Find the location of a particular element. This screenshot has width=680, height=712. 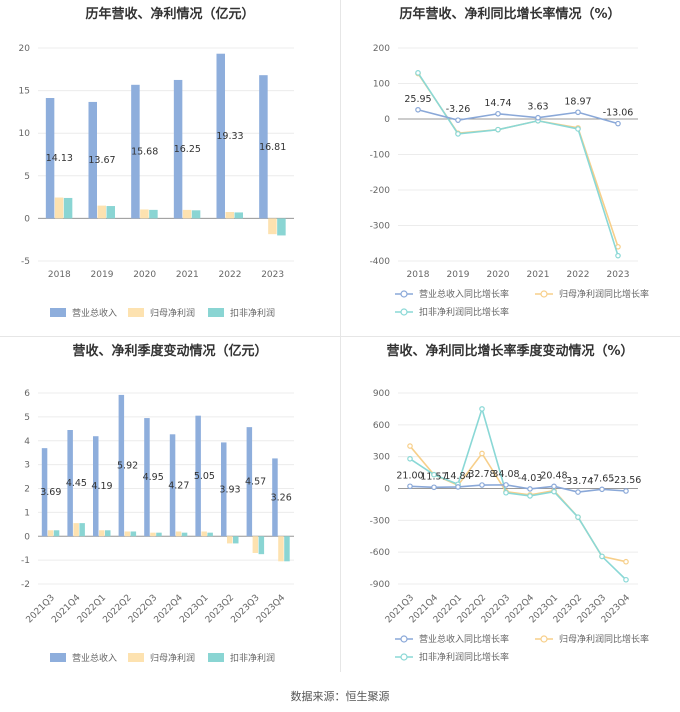

legend-label: 归母净利润同比增长率 is located at coordinates (604, 294).